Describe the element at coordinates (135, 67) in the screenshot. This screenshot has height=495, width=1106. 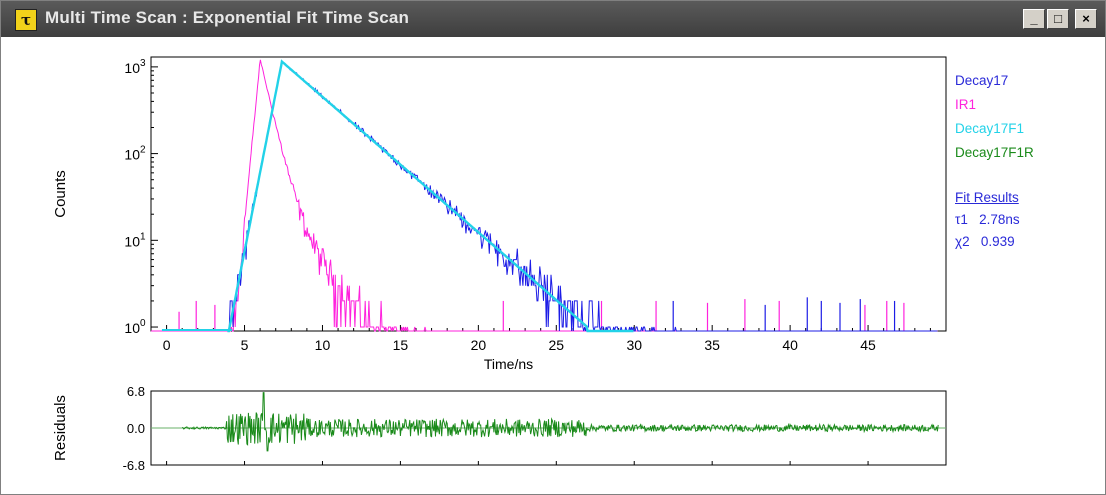
I see `y-tick-label: 10³` at that location.